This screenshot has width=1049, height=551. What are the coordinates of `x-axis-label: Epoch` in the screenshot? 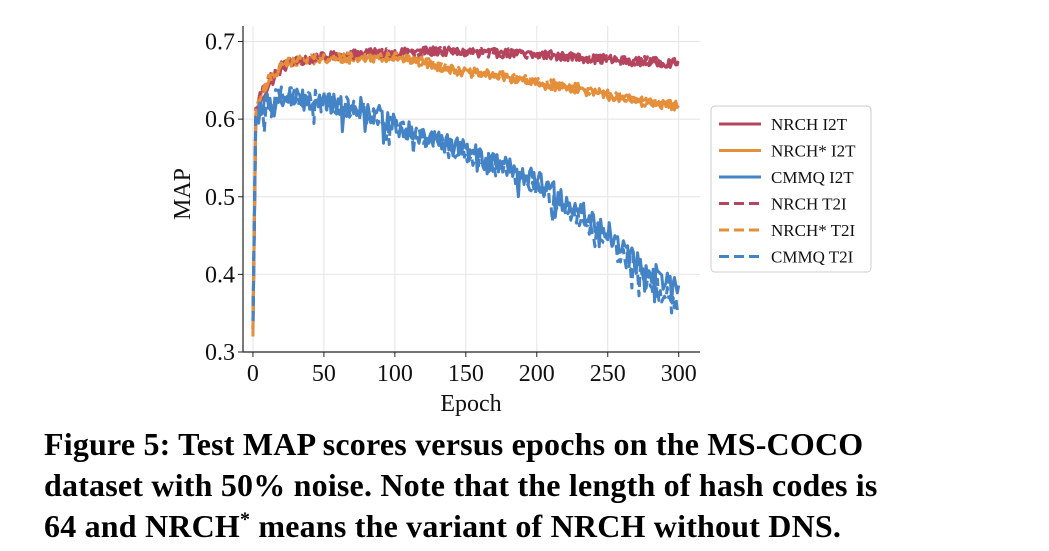 It's located at (470, 404).